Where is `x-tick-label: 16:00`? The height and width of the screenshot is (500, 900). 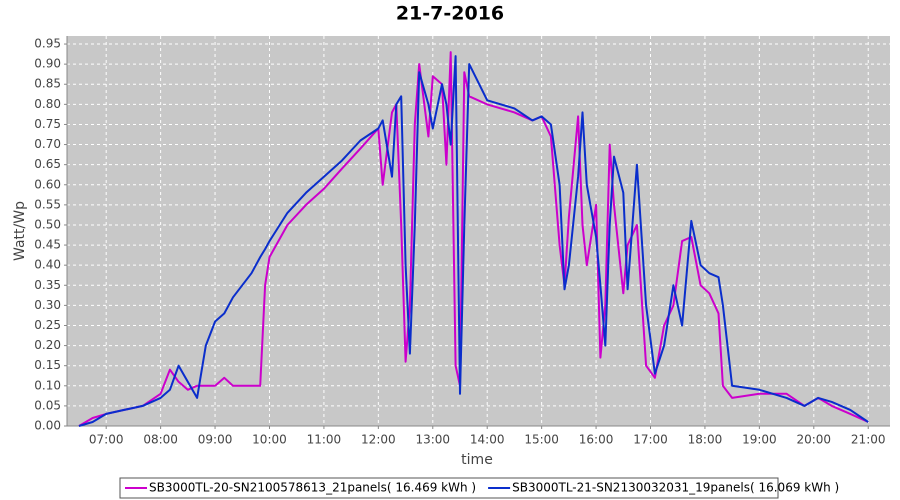
x-tick-label: 16:00 is located at coordinates (596, 440).